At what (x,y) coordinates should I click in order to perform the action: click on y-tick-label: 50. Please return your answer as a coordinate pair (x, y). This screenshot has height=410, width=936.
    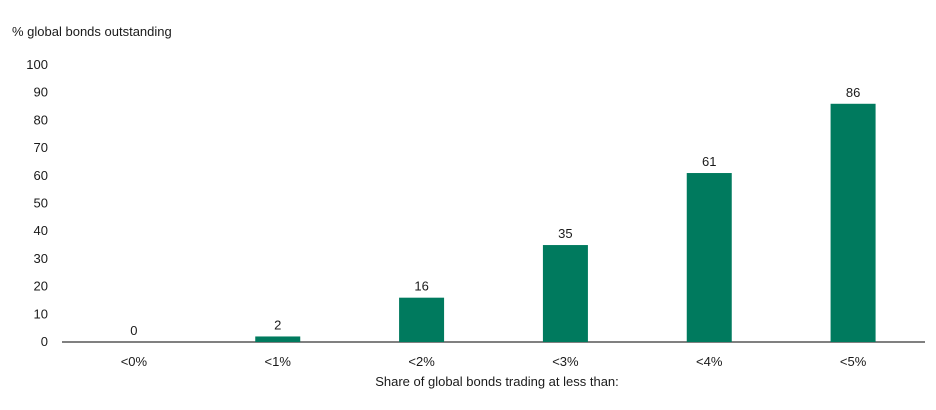
    Looking at the image, I should click on (41, 203).